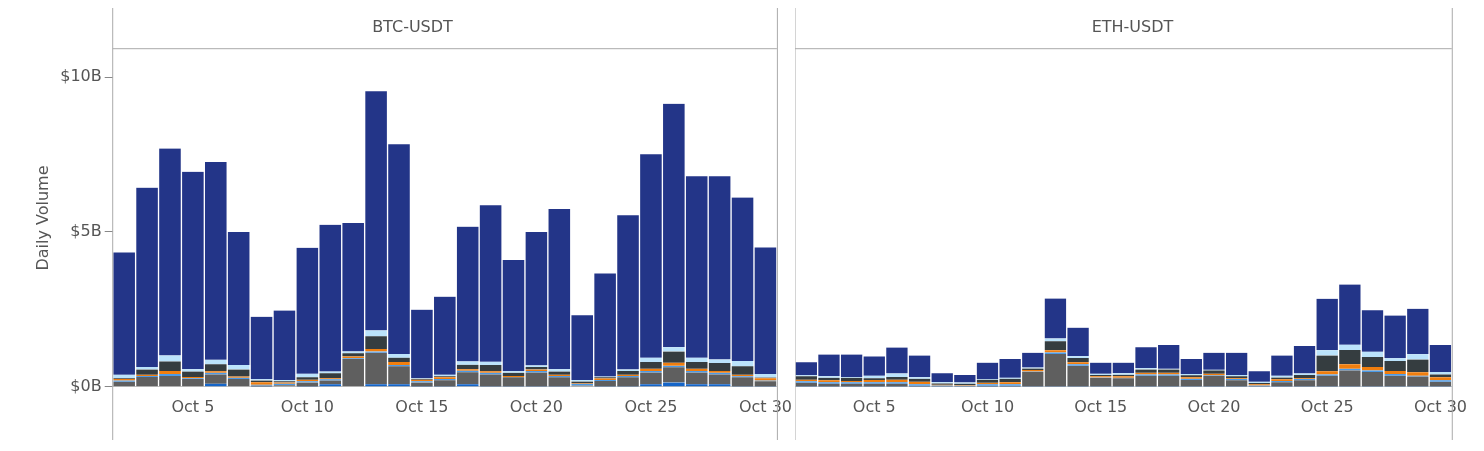 The image size is (1484, 451). What do you see at coordinates (81, 76) in the screenshot?
I see `y-tick-label: $10B` at bounding box center [81, 76].